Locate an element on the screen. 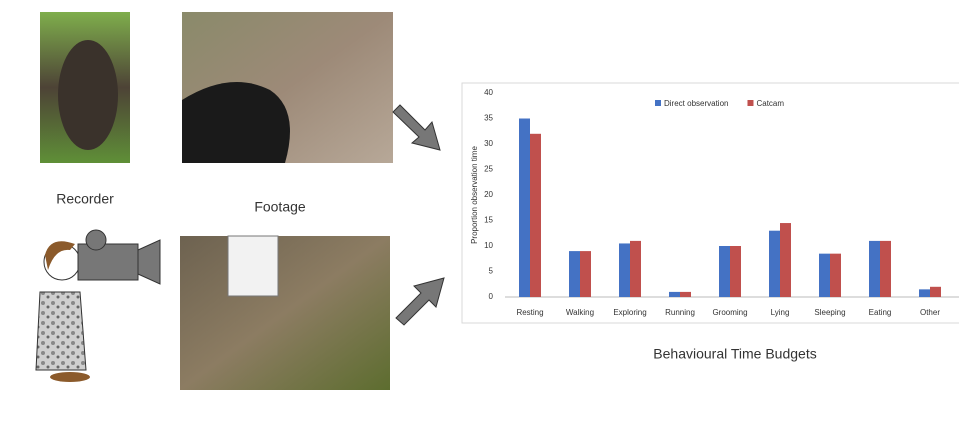  recorder-label: Recorder is located at coordinates (85, 199).